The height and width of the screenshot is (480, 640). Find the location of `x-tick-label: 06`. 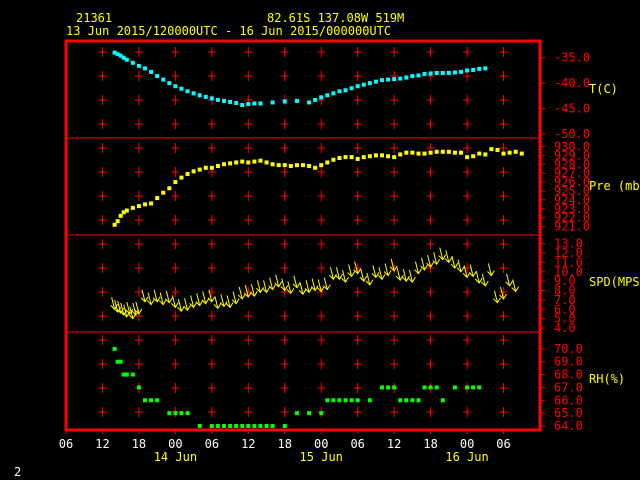

x-tick-label: 06 is located at coordinates (212, 444).